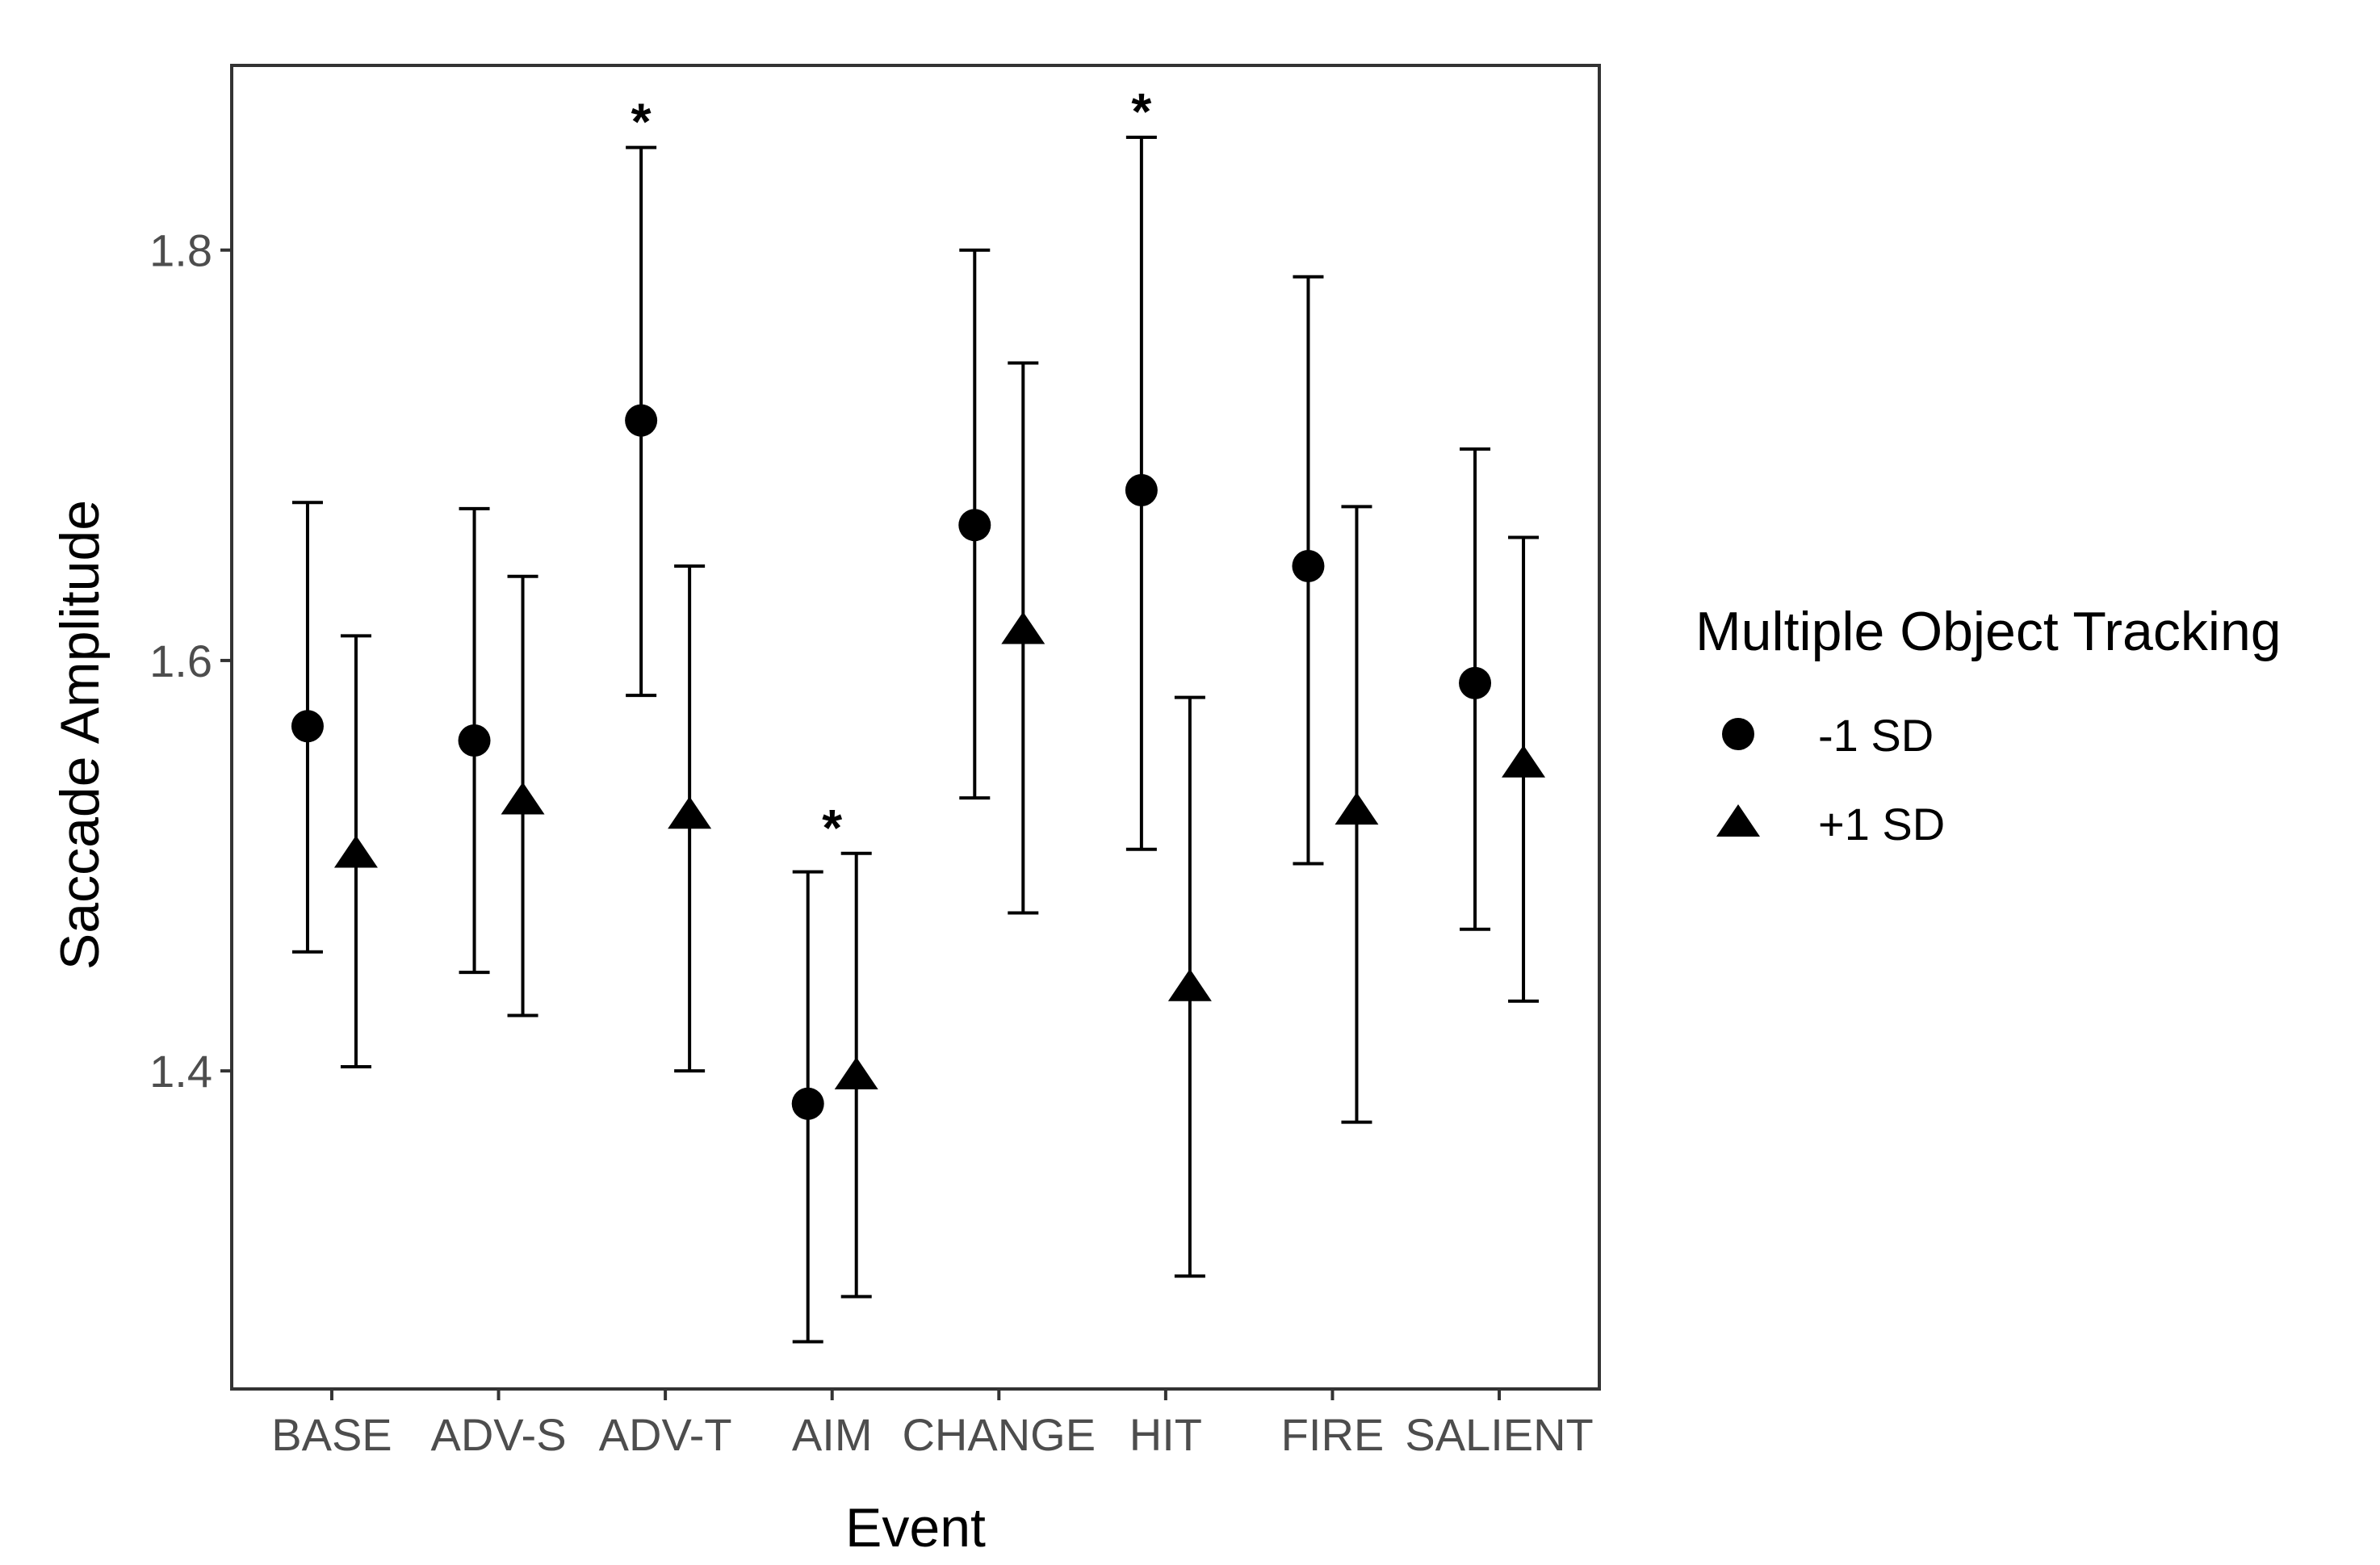 The height and width of the screenshot is (1565, 2380). I want to click on x-tick-label-base: BASE, so click(331, 1434).